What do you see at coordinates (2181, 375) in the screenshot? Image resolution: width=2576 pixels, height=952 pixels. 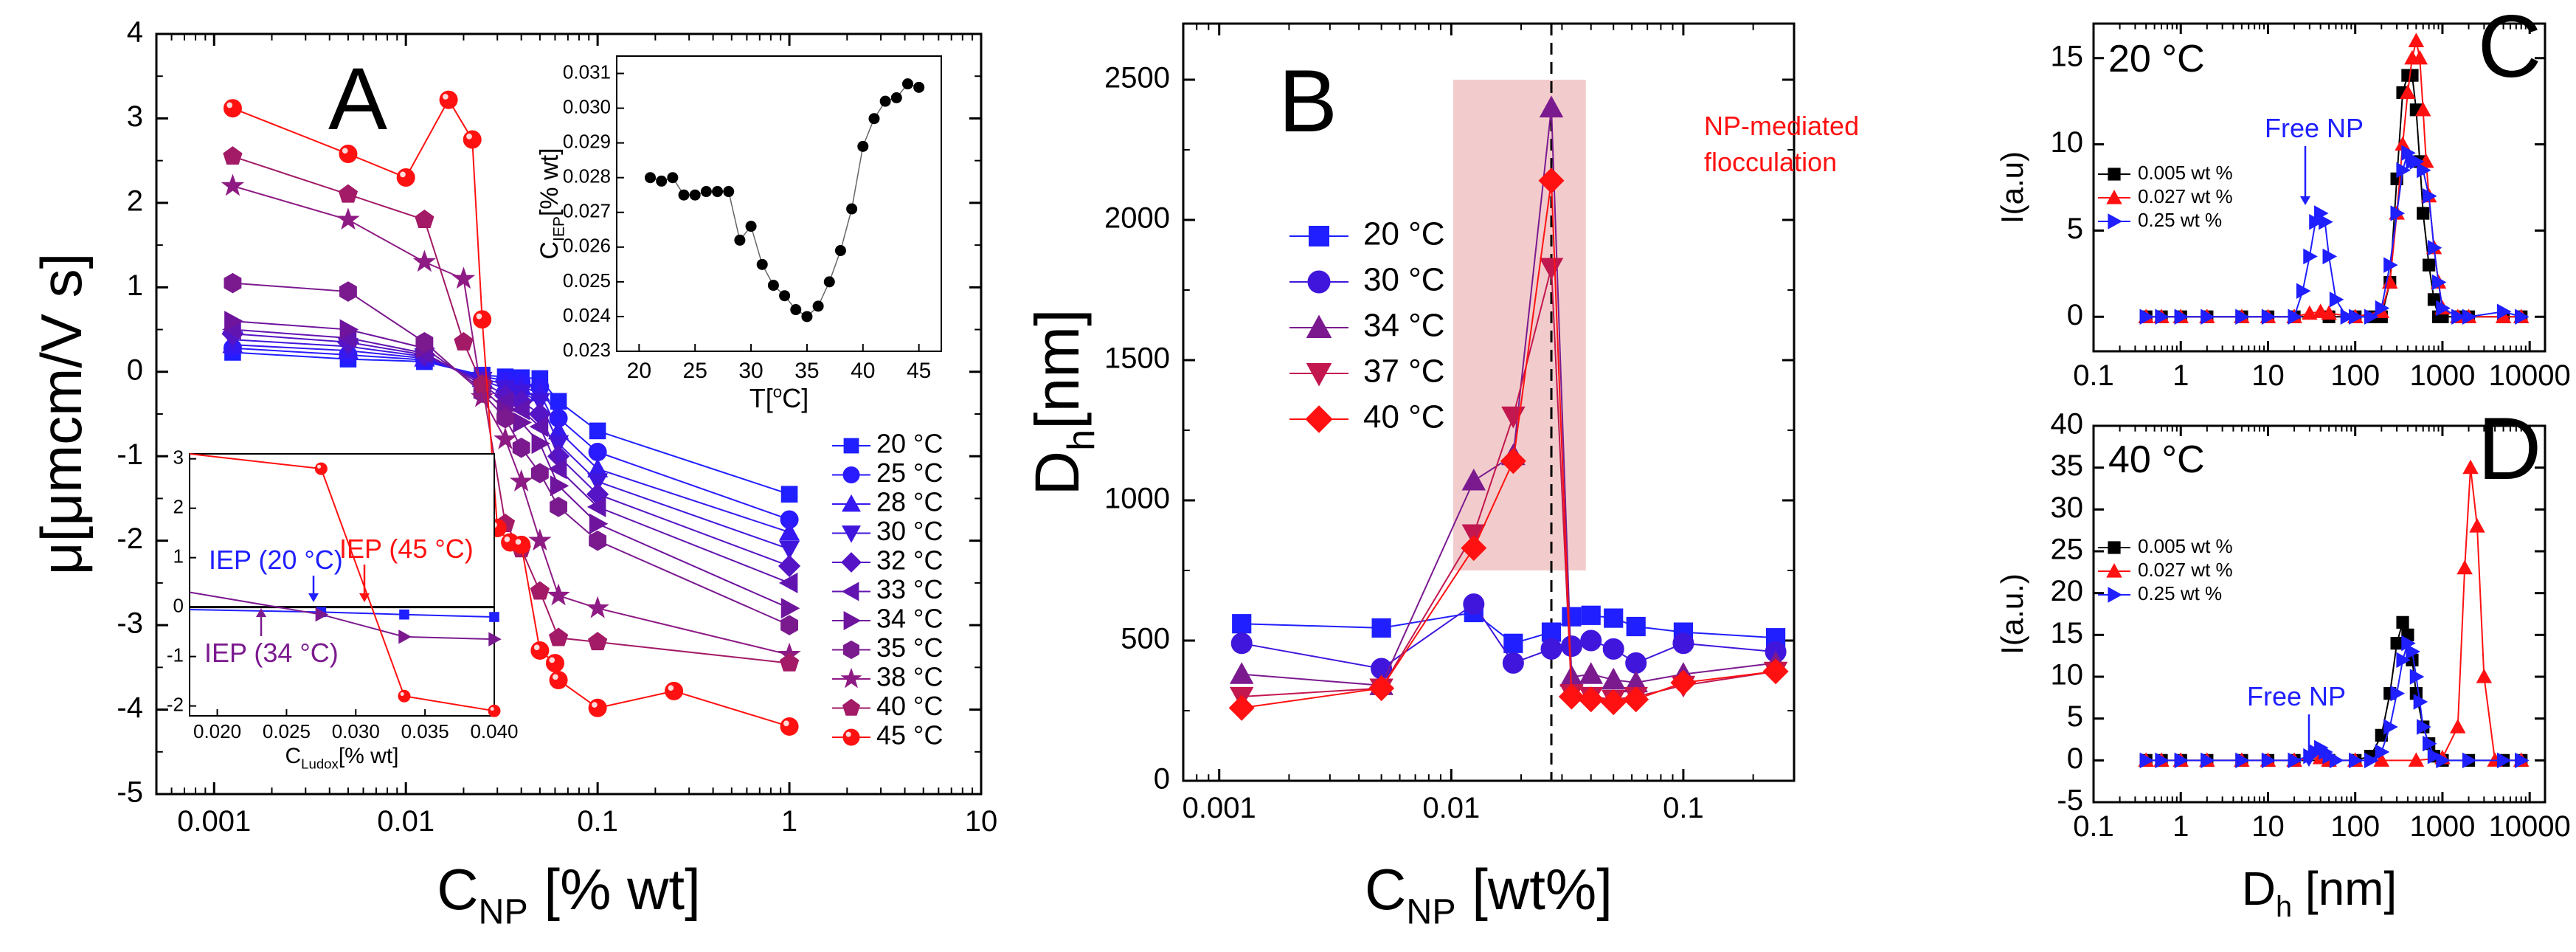 I see `c-x-label: 1` at bounding box center [2181, 375].